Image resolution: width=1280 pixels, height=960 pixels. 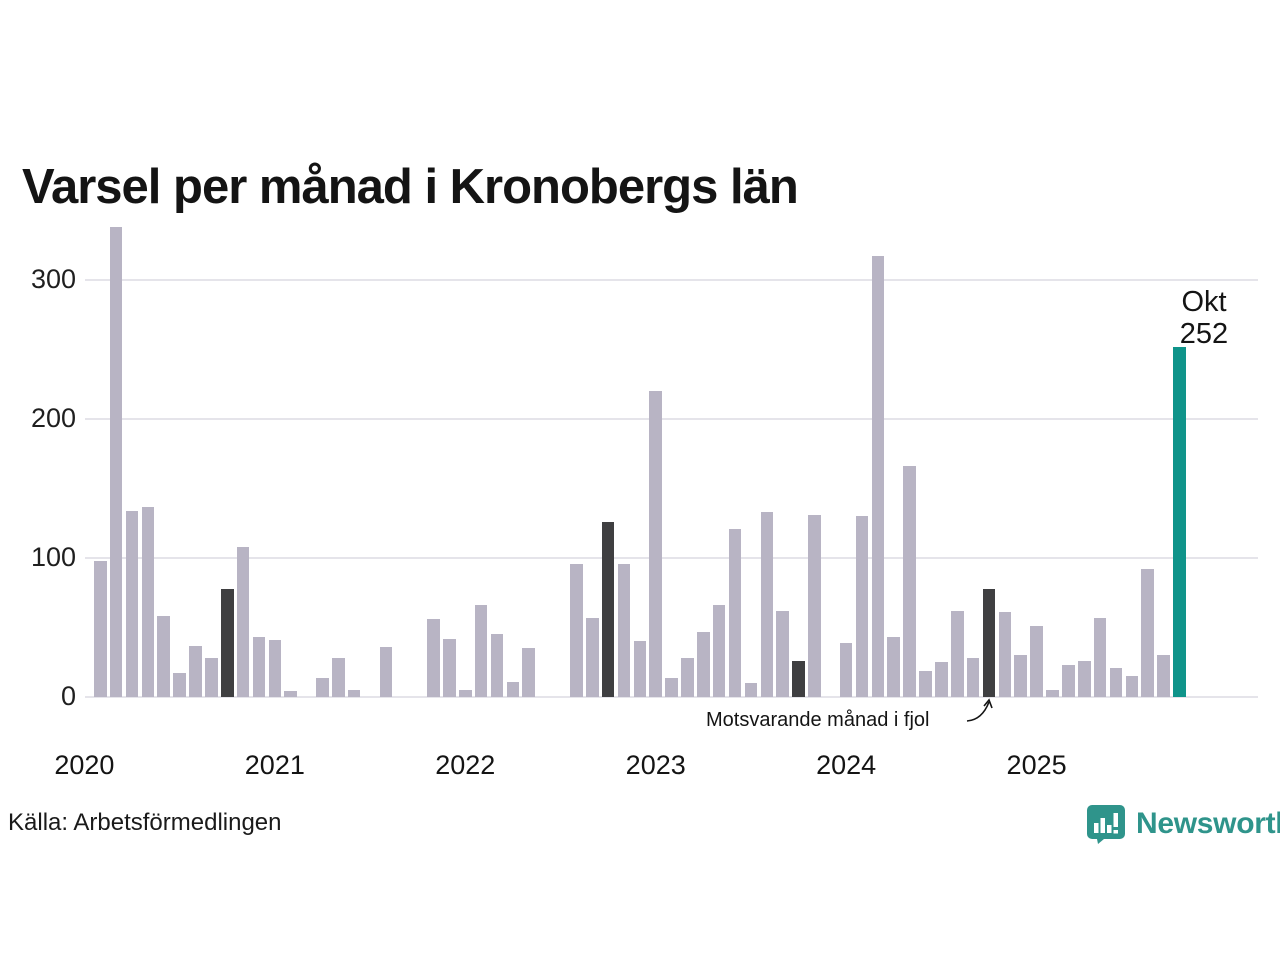 I want to click on current-month-value-label: Okt 252, so click(x=1204, y=318).